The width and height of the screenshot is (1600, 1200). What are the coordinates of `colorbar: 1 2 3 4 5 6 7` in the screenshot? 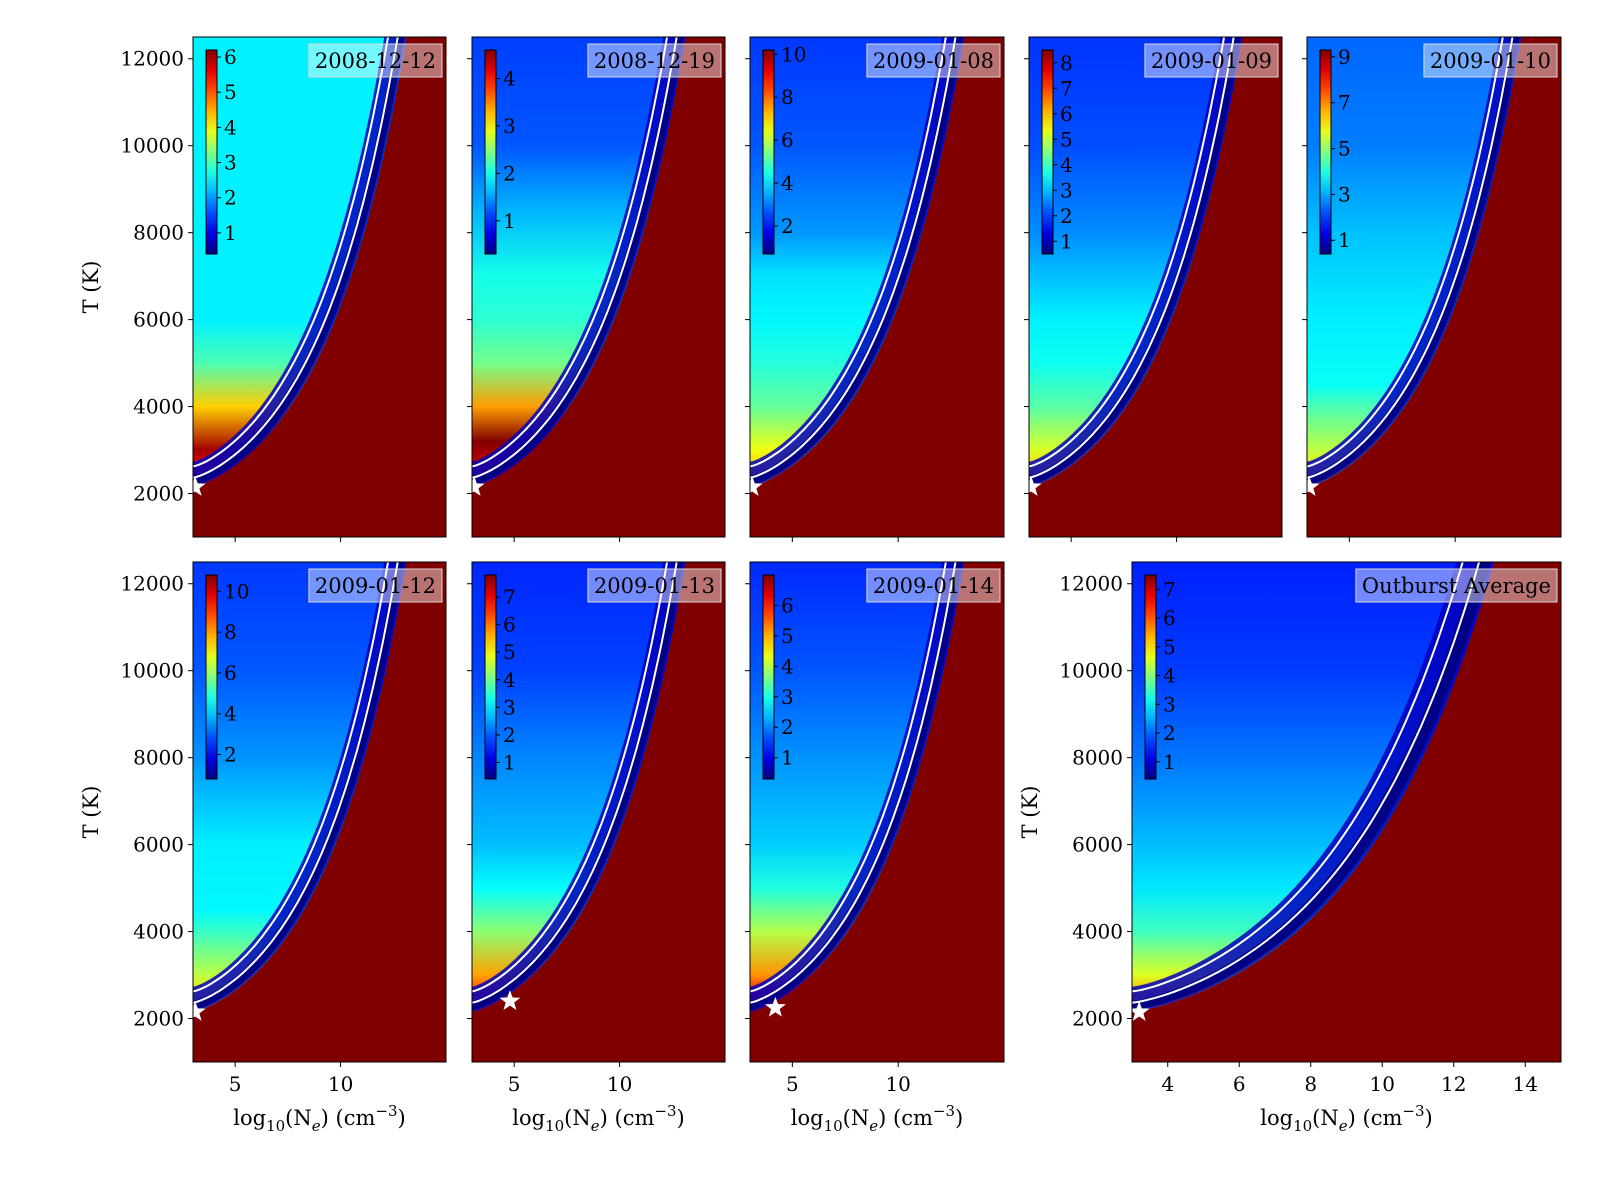 It's located at (1160, 677).